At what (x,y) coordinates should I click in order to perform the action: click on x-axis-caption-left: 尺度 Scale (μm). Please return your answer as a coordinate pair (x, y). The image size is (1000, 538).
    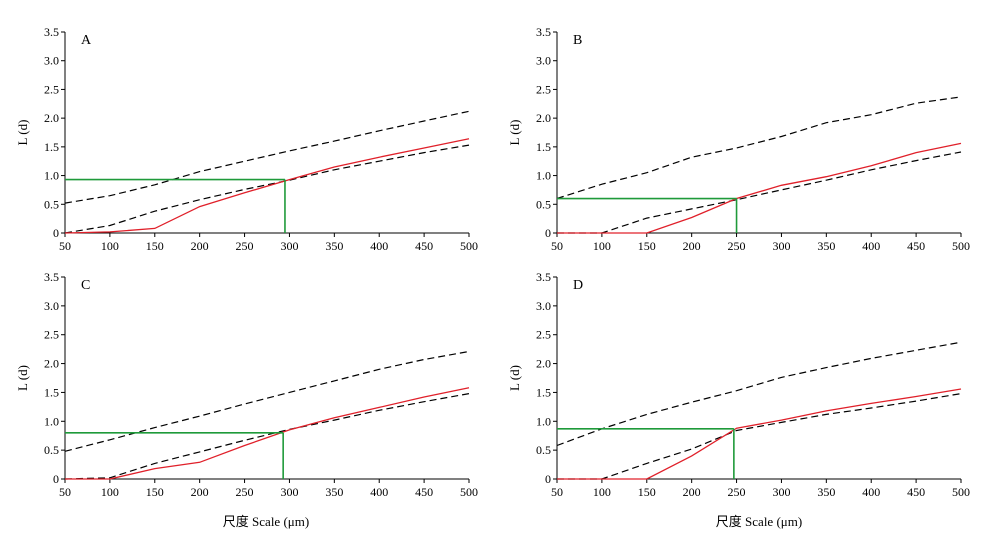
    Looking at the image, I should click on (266, 521).